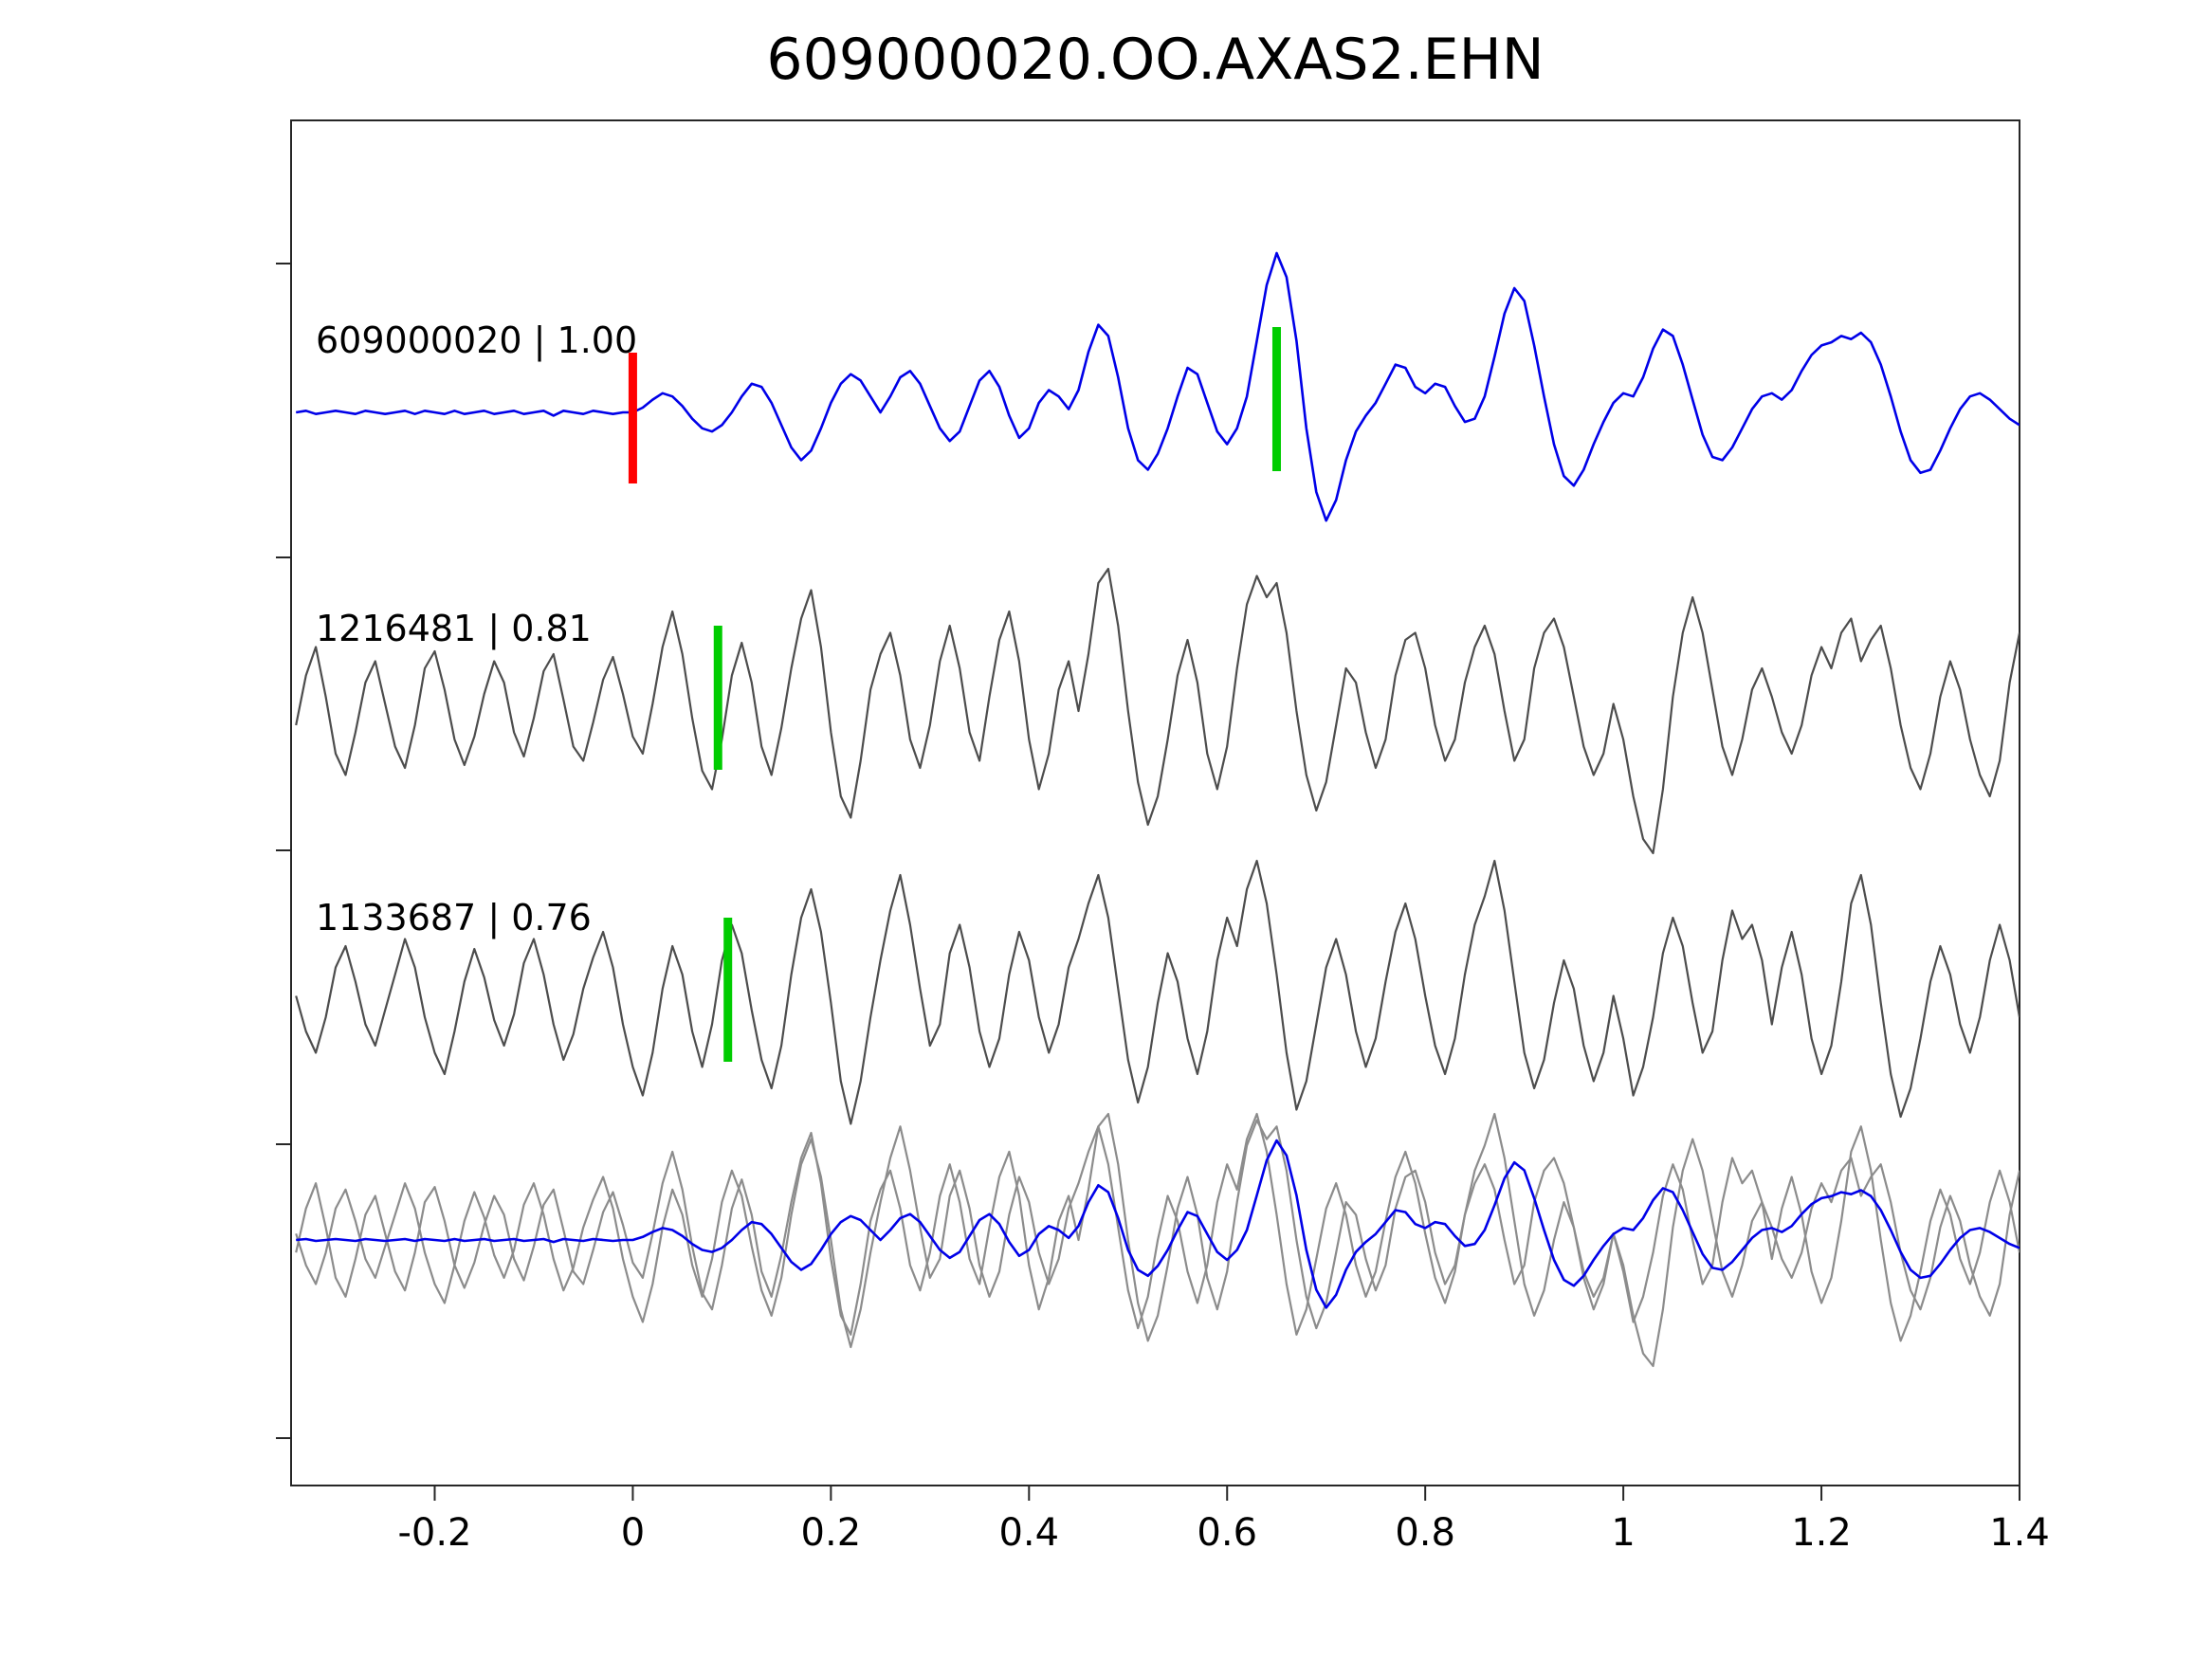  I want to click on x-tick-label: 1.2, so click(1821, 1533).